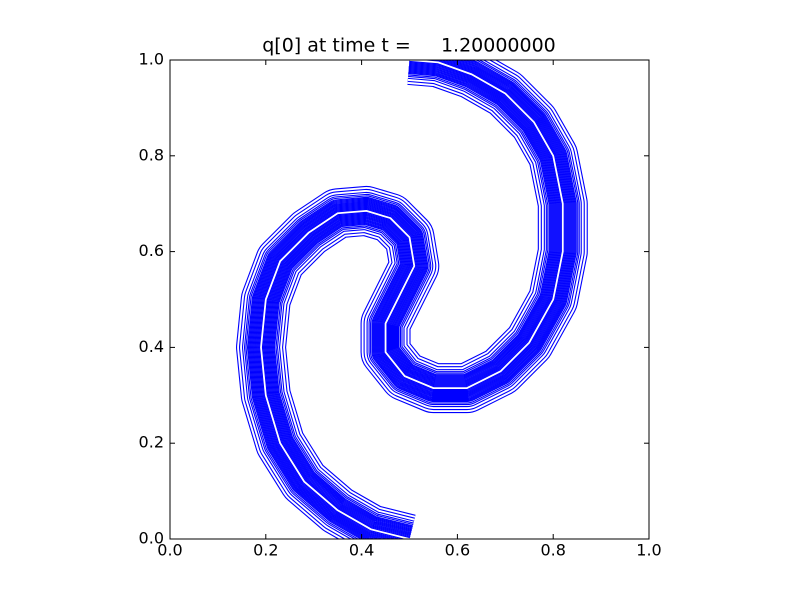 The width and height of the screenshot is (800, 604). Describe the element at coordinates (648, 550) in the screenshot. I see `x-tick-label: 1.0` at that location.